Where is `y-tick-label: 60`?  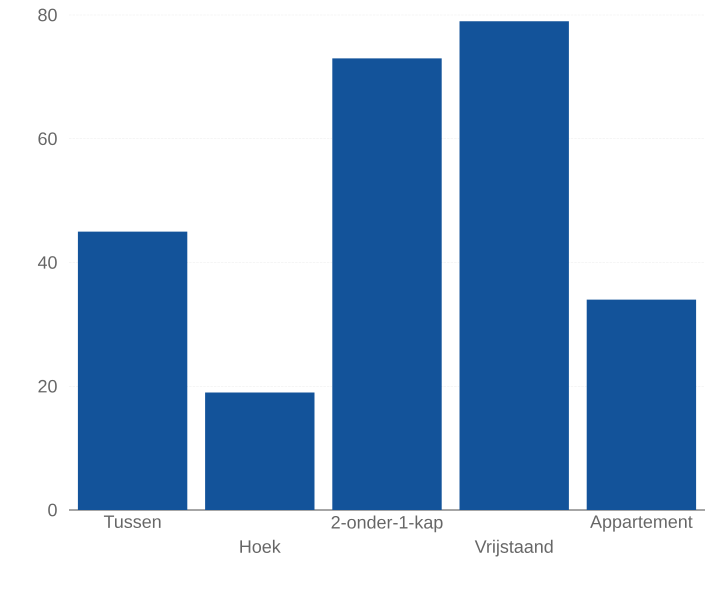
y-tick-label: 60 is located at coordinates (47, 139).